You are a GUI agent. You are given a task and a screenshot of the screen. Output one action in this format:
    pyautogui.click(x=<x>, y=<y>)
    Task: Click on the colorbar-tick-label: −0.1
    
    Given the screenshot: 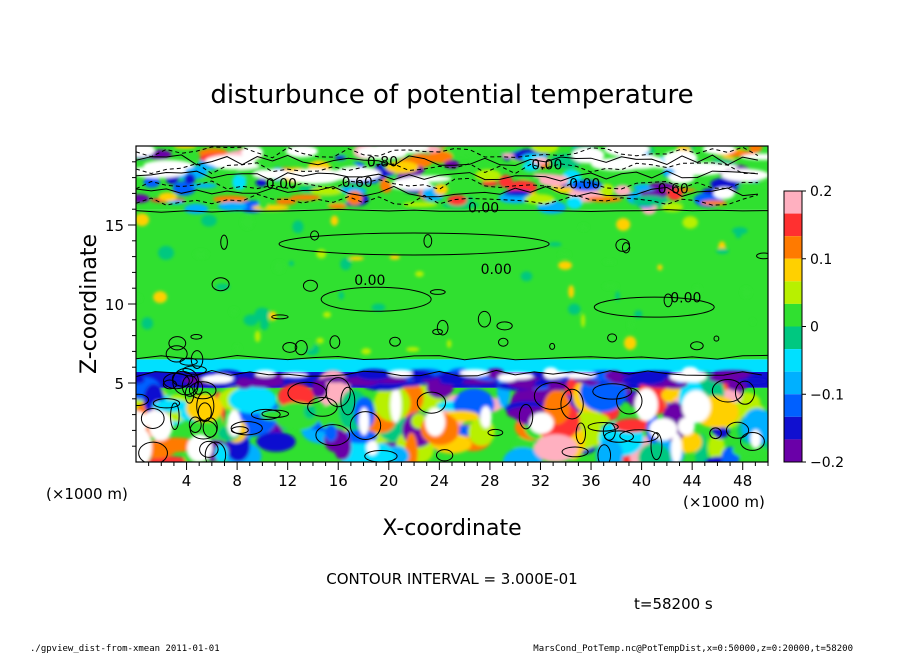 What is the action you would take?
    pyautogui.click(x=827, y=395)
    